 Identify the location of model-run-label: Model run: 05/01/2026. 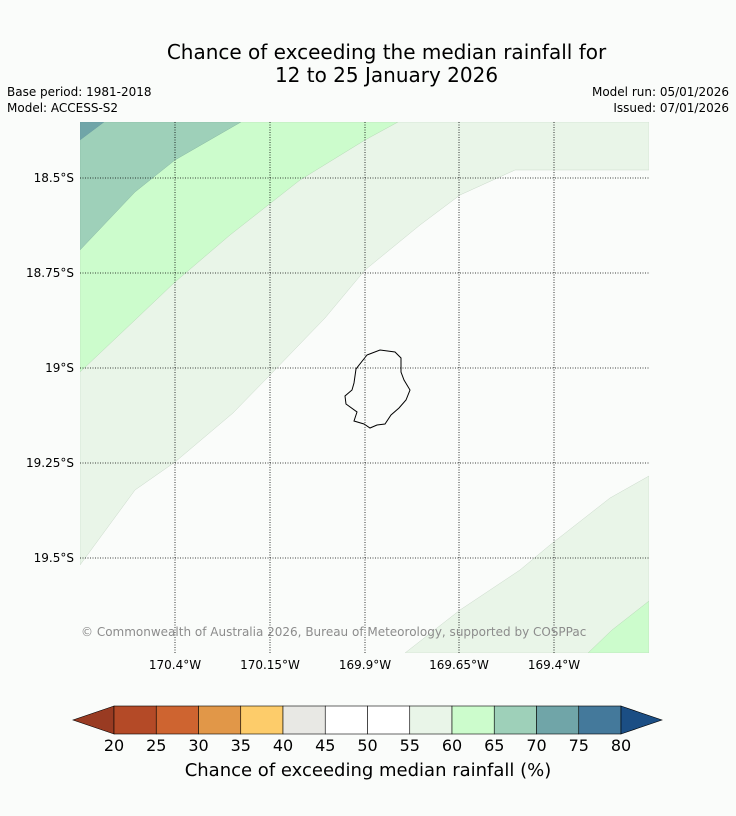
(660, 92).